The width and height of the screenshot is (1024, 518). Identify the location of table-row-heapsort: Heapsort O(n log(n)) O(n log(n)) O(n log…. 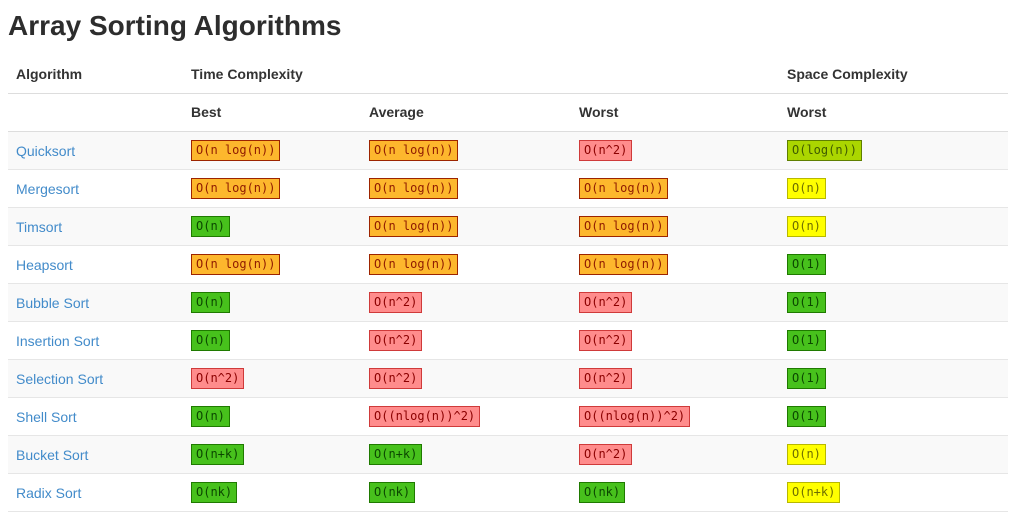
(508, 264).